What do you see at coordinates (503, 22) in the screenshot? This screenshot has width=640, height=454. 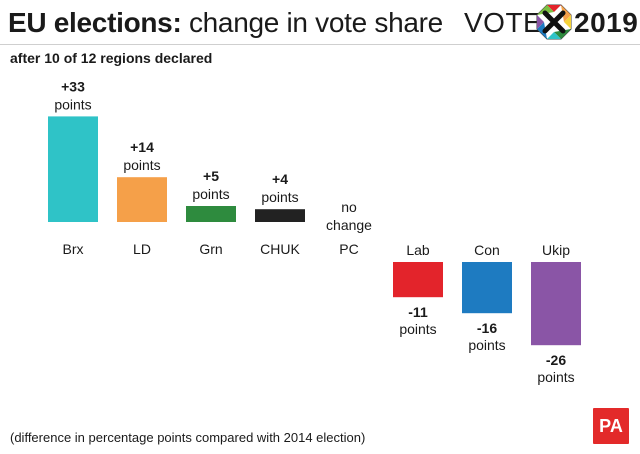 I see `logo-word: VOTE` at bounding box center [503, 22].